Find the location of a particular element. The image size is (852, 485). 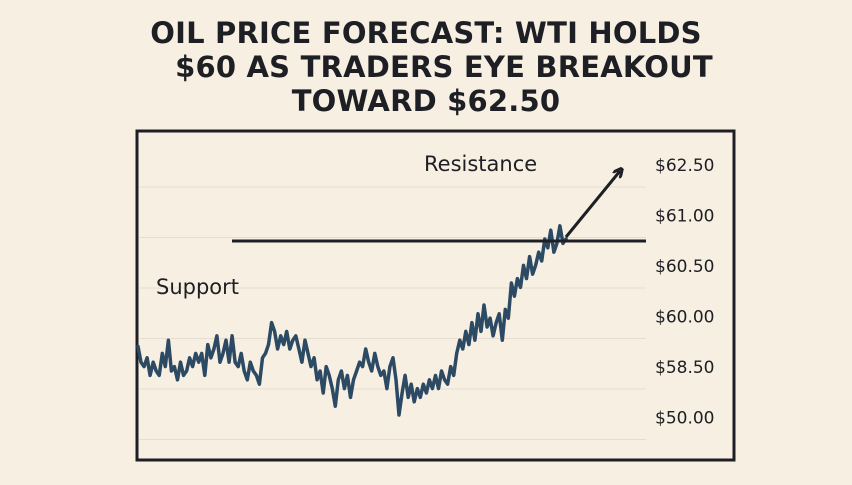

y-tick-label: $58.50 is located at coordinates (684, 368).